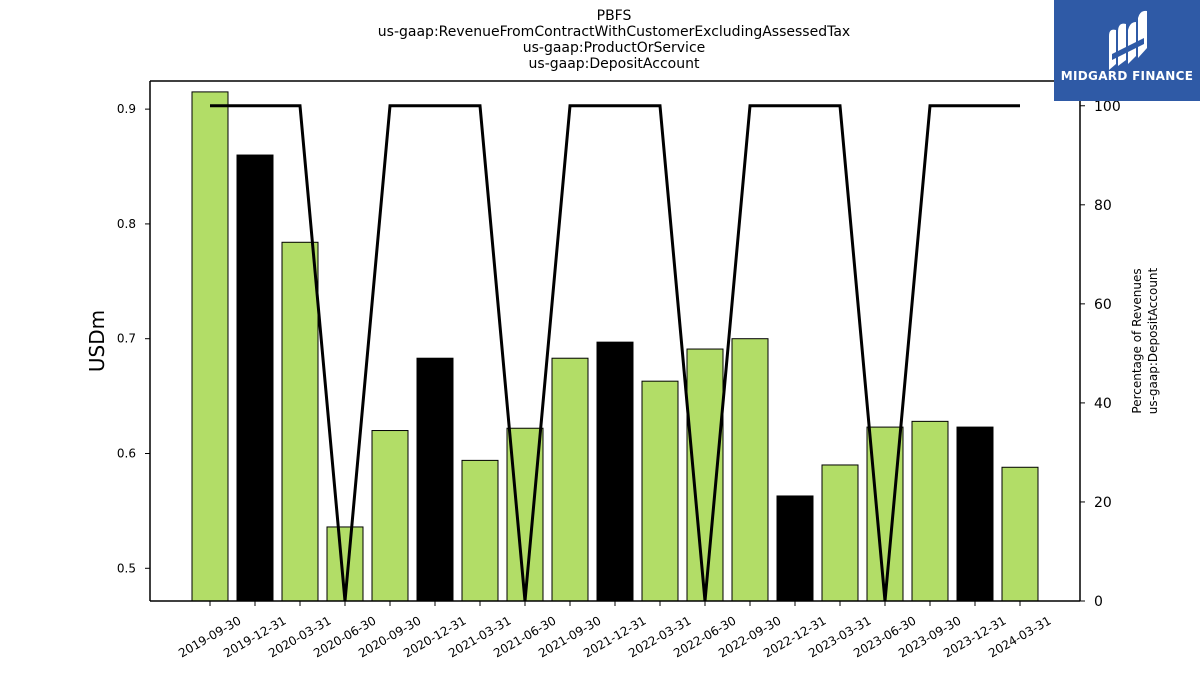  I want to click on y2-tick-label: 80, so click(1103, 206).